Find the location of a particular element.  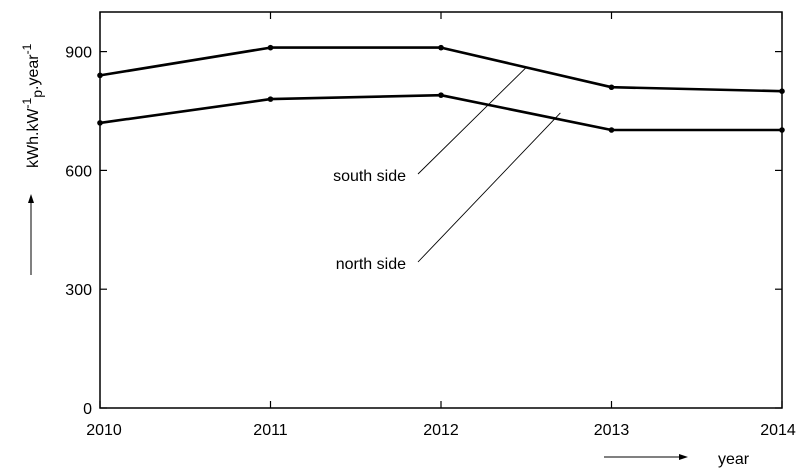

y-axis-label-part: .year is located at coordinates (33, 72).